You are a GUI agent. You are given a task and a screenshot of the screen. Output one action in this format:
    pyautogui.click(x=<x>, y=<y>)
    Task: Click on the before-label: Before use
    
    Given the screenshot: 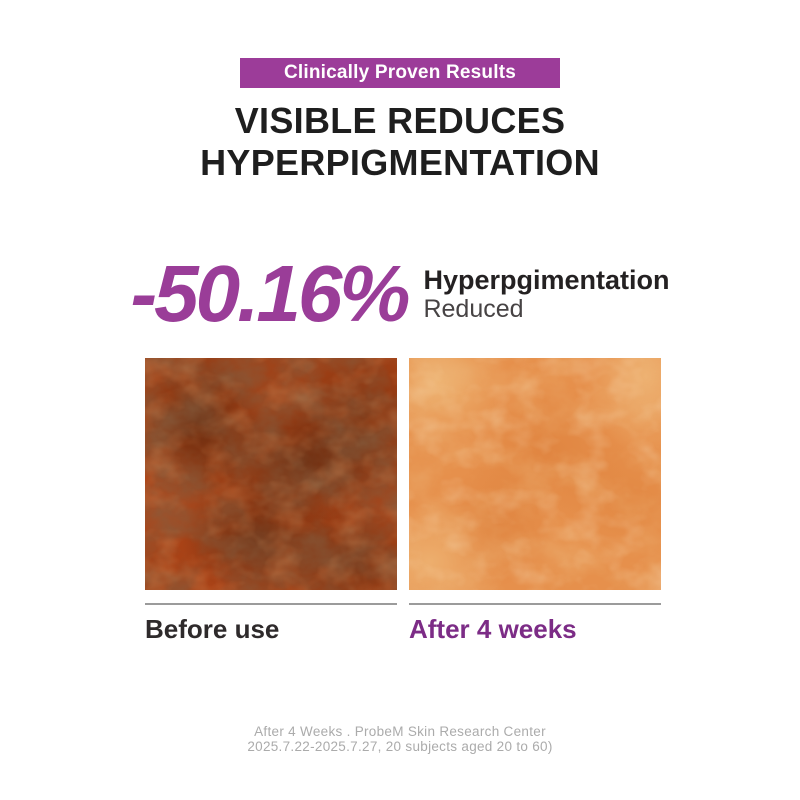 What is the action you would take?
    pyautogui.click(x=212, y=629)
    